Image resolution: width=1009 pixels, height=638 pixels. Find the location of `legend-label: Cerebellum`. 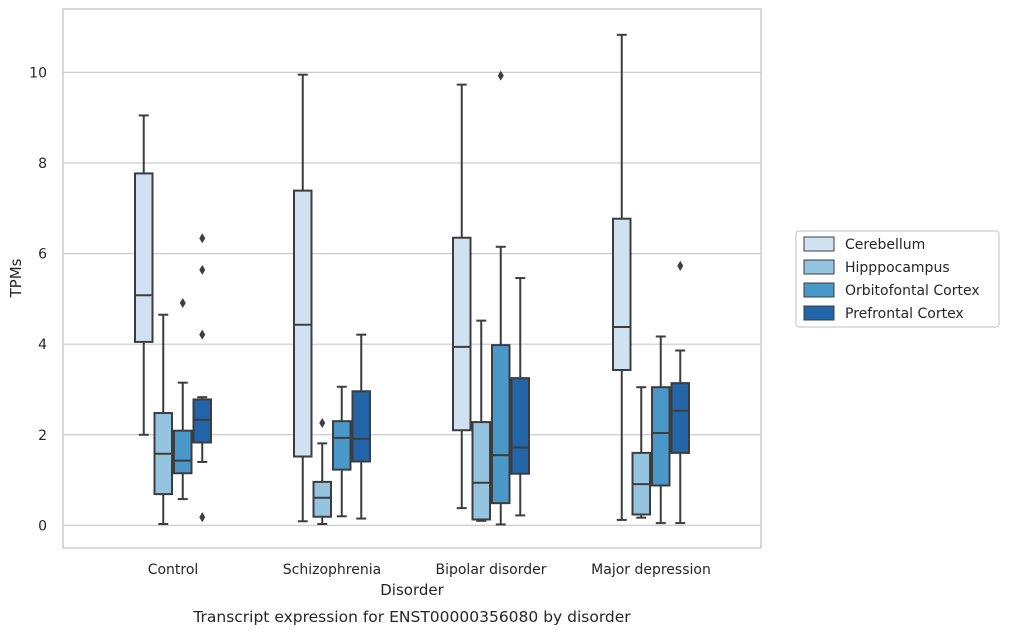

legend-label: Cerebellum is located at coordinates (885, 245).